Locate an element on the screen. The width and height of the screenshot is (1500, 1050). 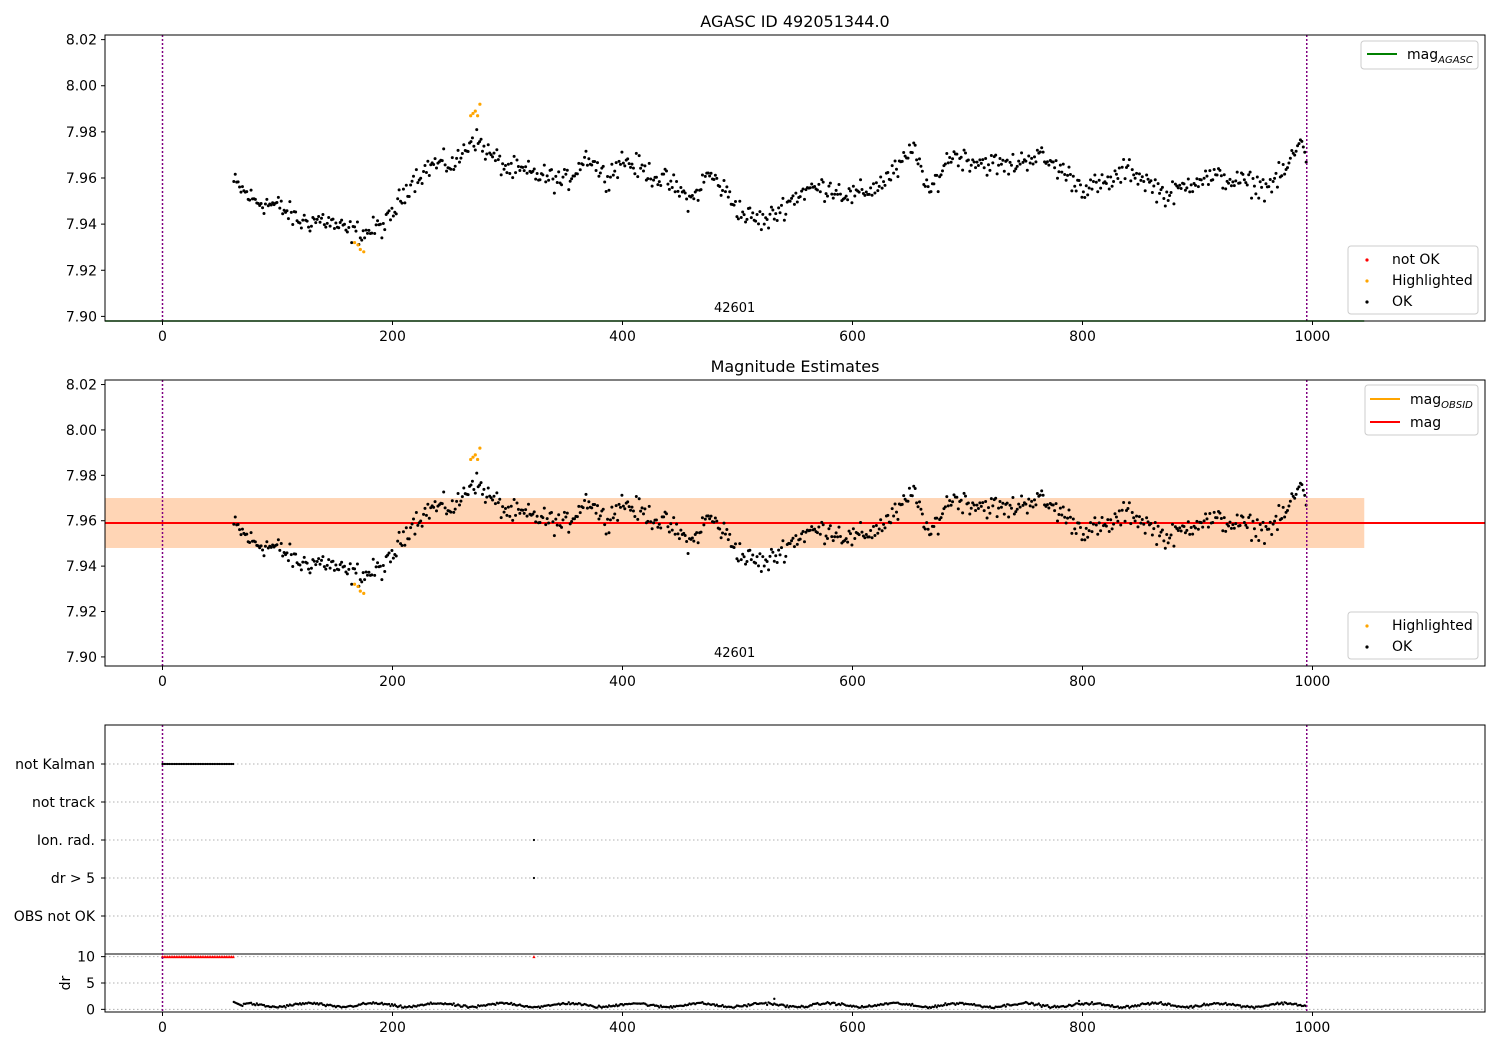
dr-y-axis: 0 5 10 is located at coordinates (91, 984).